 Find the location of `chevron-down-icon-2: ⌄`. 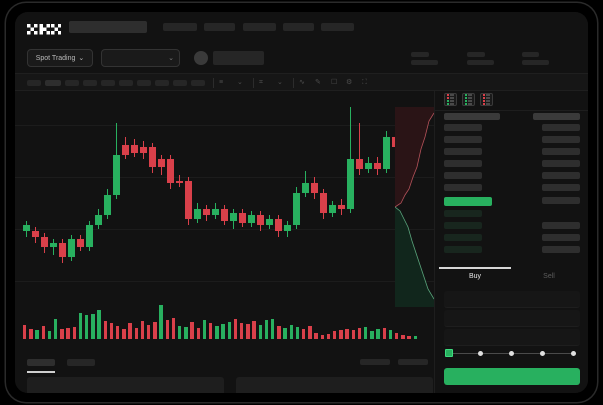

chevron-down-icon-2: ⌄ is located at coordinates (280, 82).